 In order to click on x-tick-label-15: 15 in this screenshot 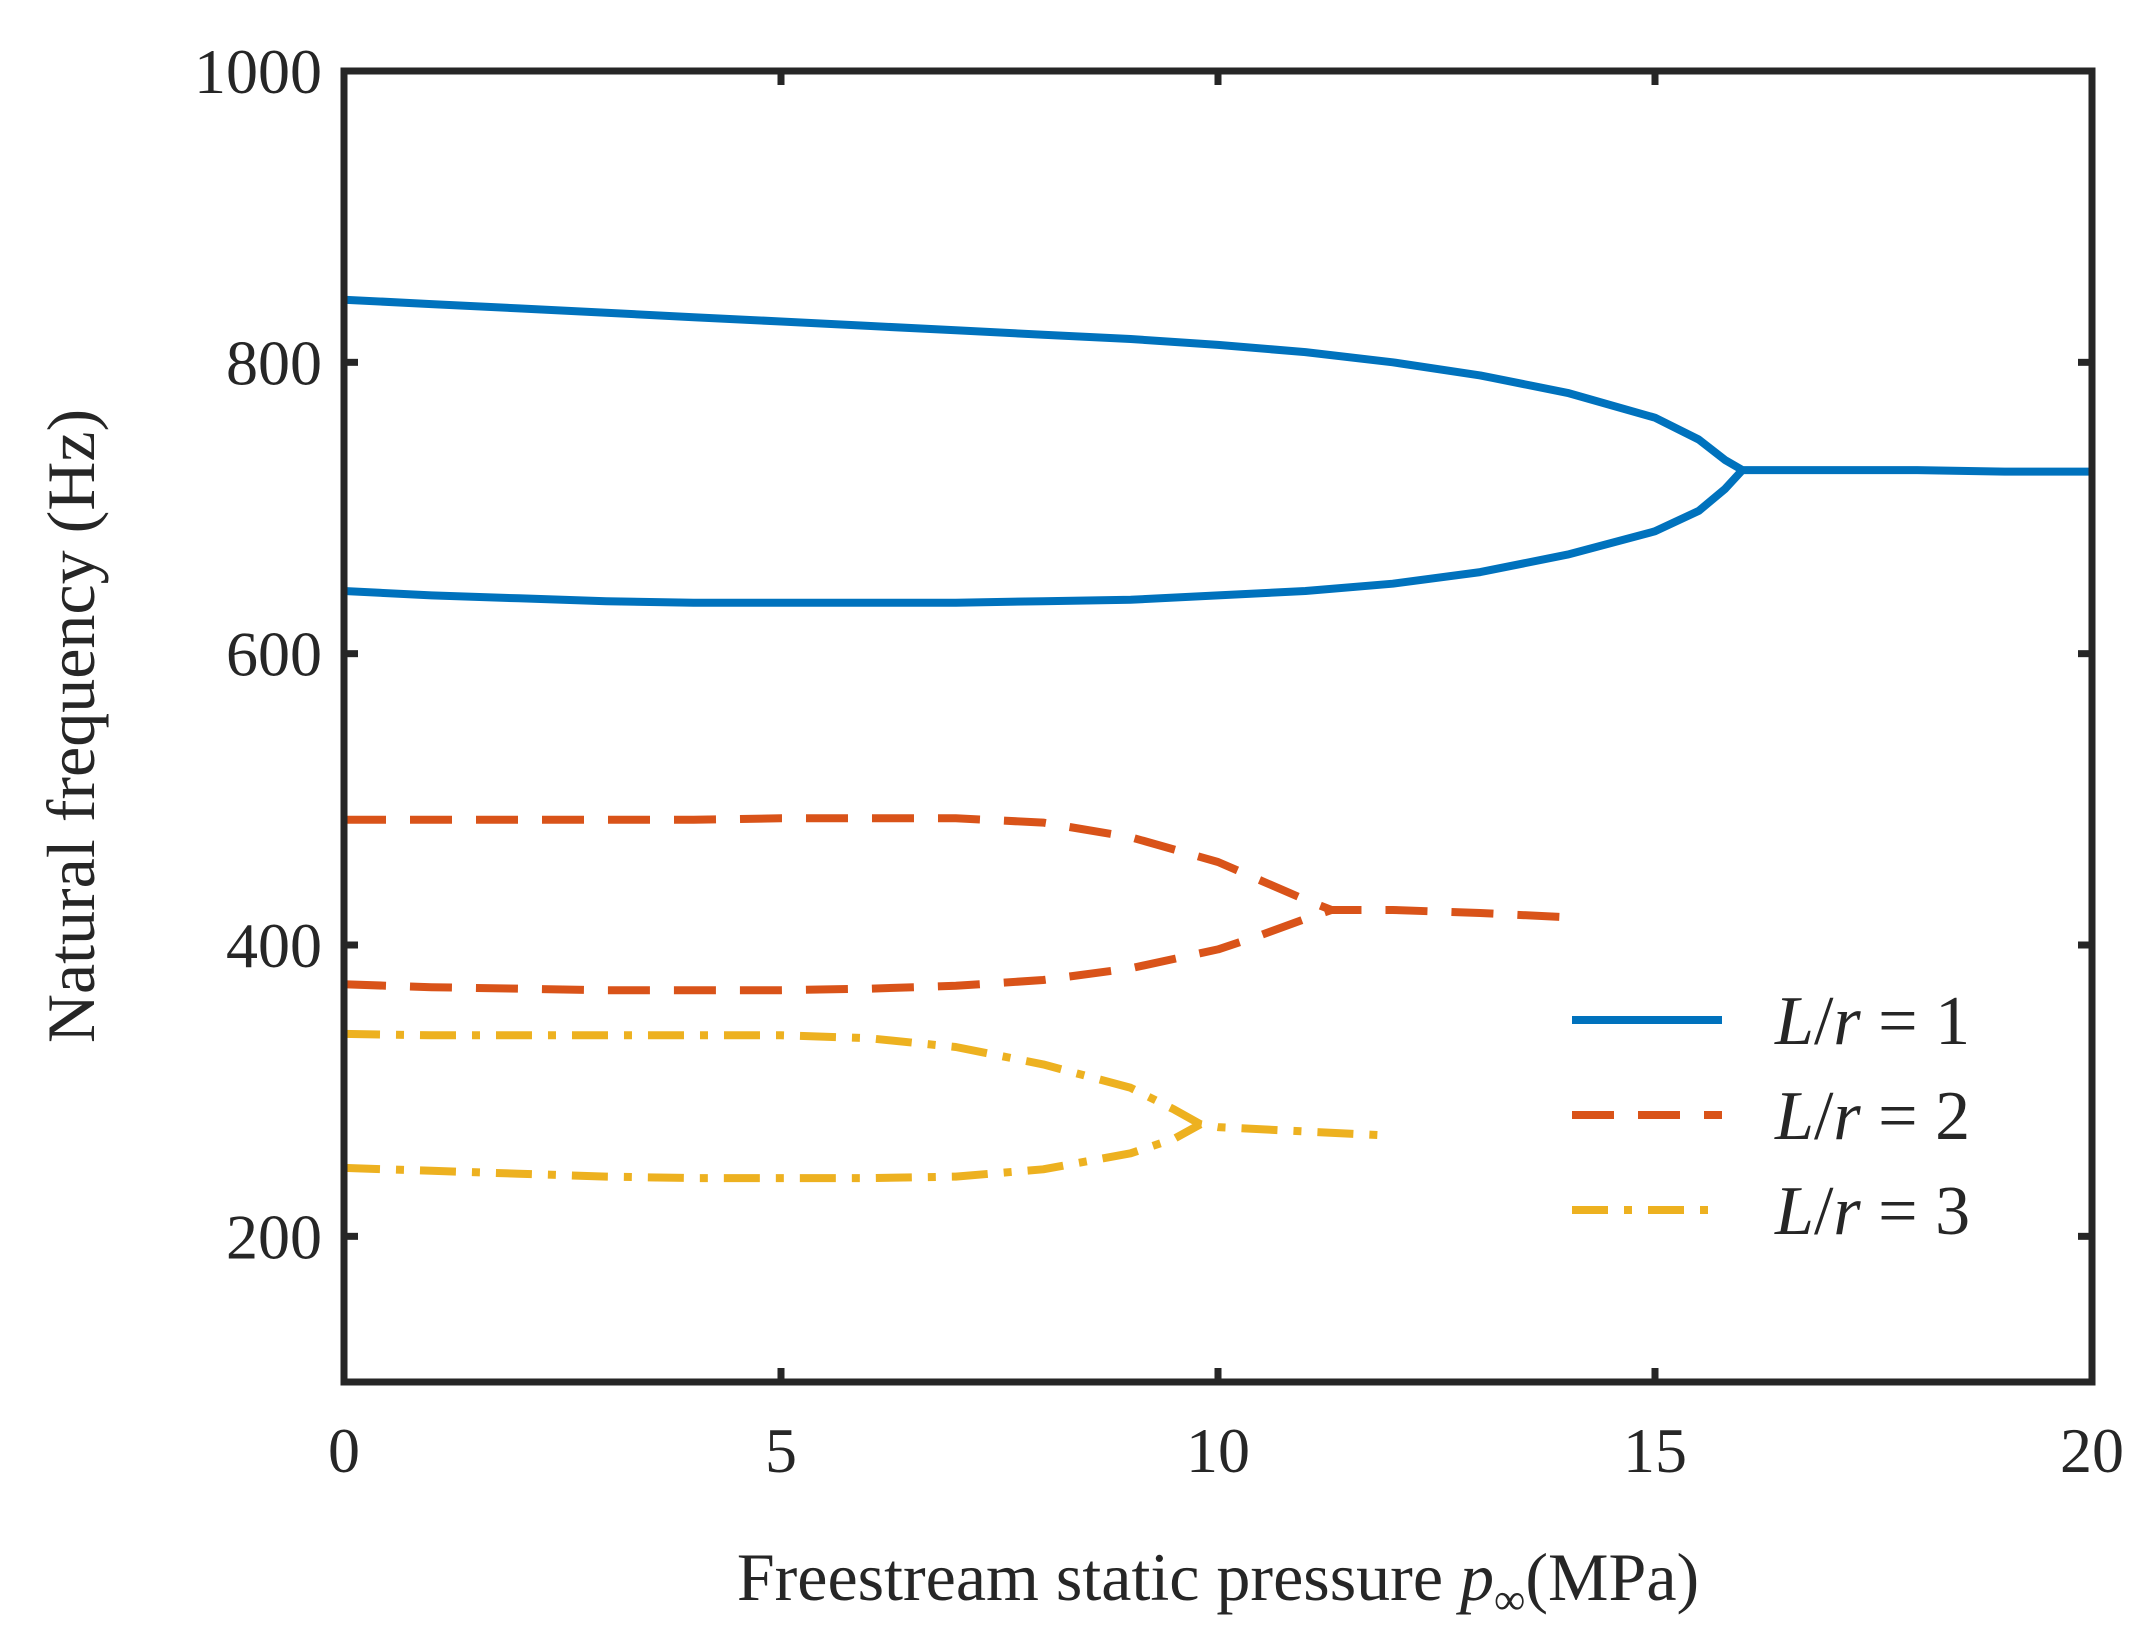, I will do `click(1655, 1450)`.